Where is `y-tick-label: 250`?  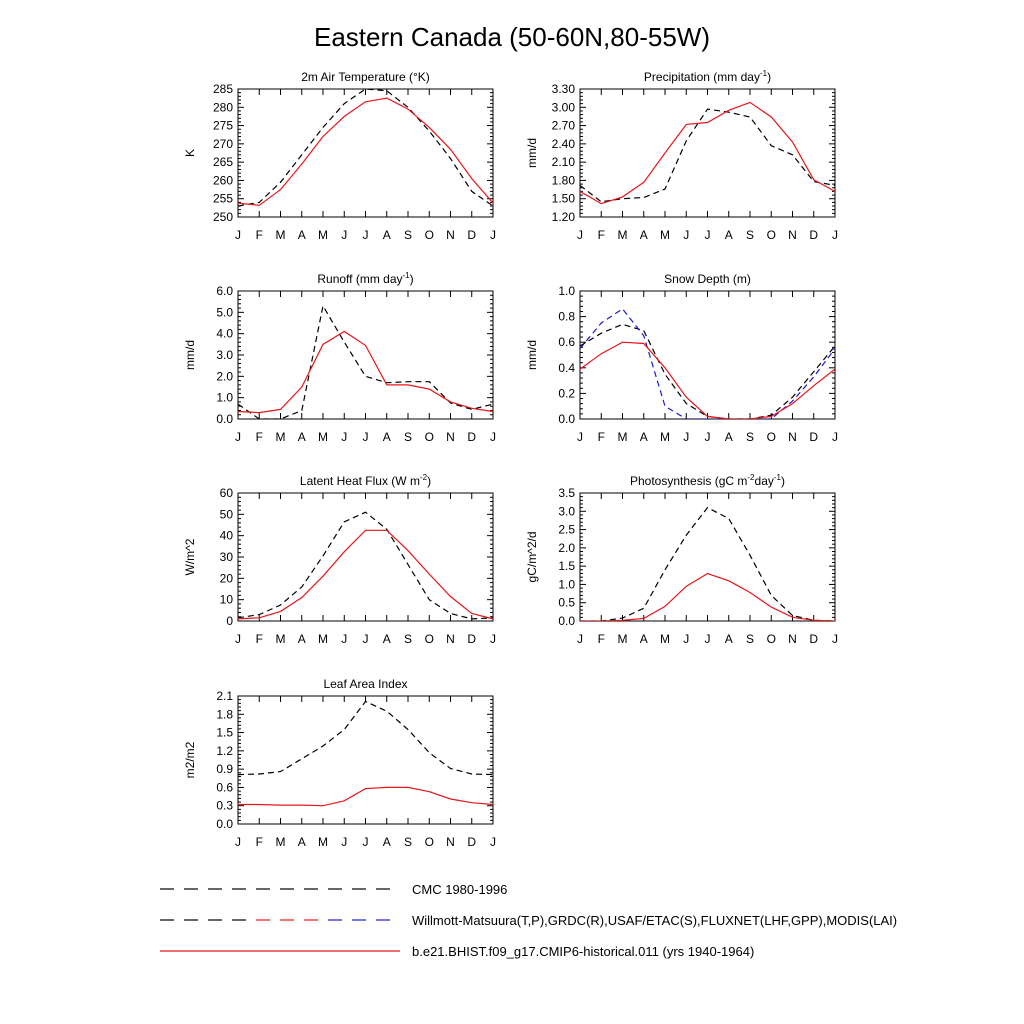 y-tick-label: 250 is located at coordinates (223, 217).